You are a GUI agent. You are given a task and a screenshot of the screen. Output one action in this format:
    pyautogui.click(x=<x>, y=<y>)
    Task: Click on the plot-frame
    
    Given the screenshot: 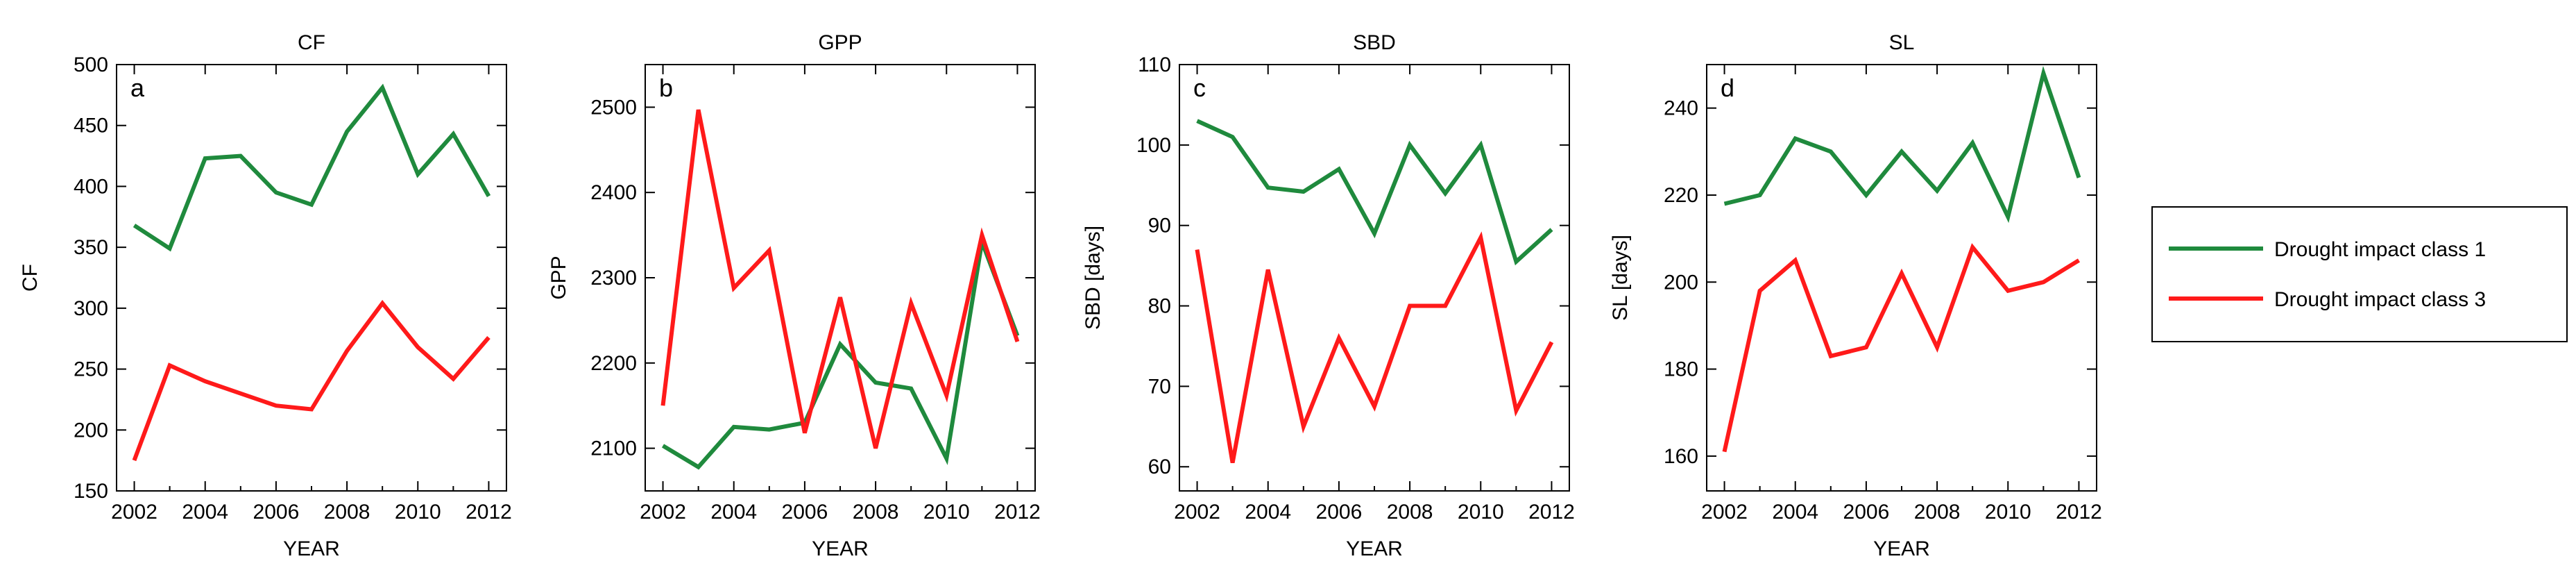 What is the action you would take?
    pyautogui.click(x=311, y=278)
    